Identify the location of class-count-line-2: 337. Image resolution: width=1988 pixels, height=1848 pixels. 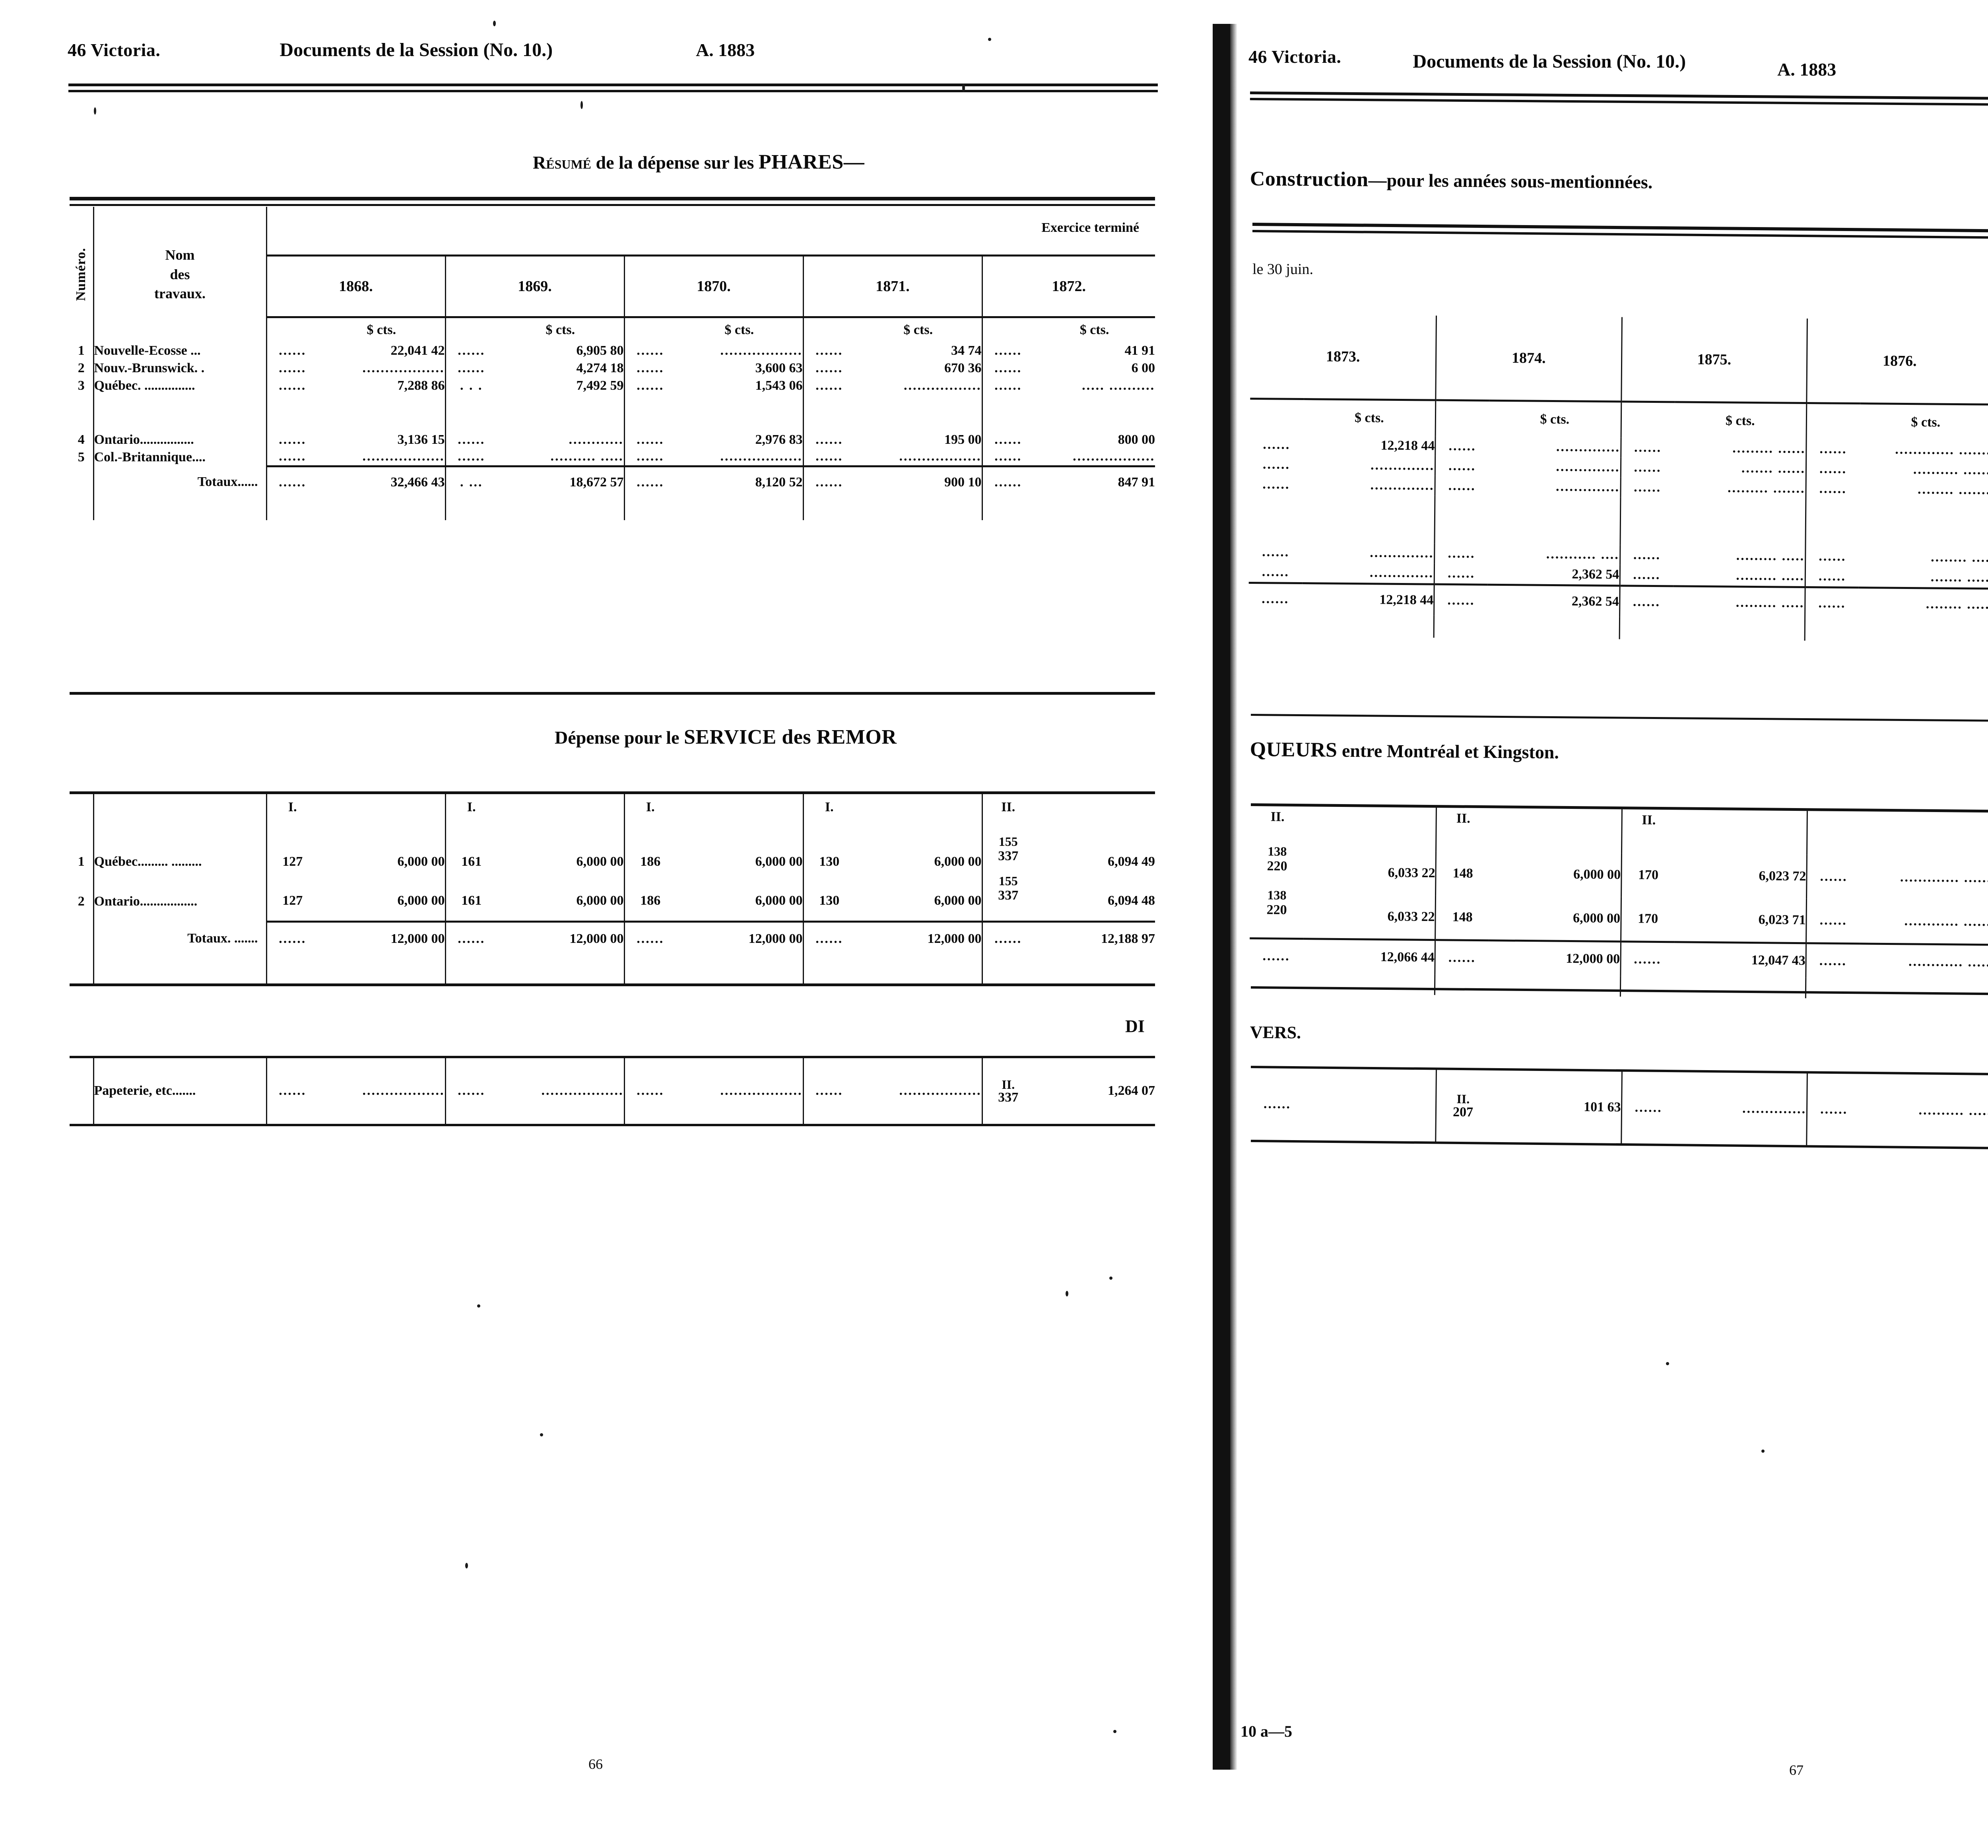
(1008, 1097).